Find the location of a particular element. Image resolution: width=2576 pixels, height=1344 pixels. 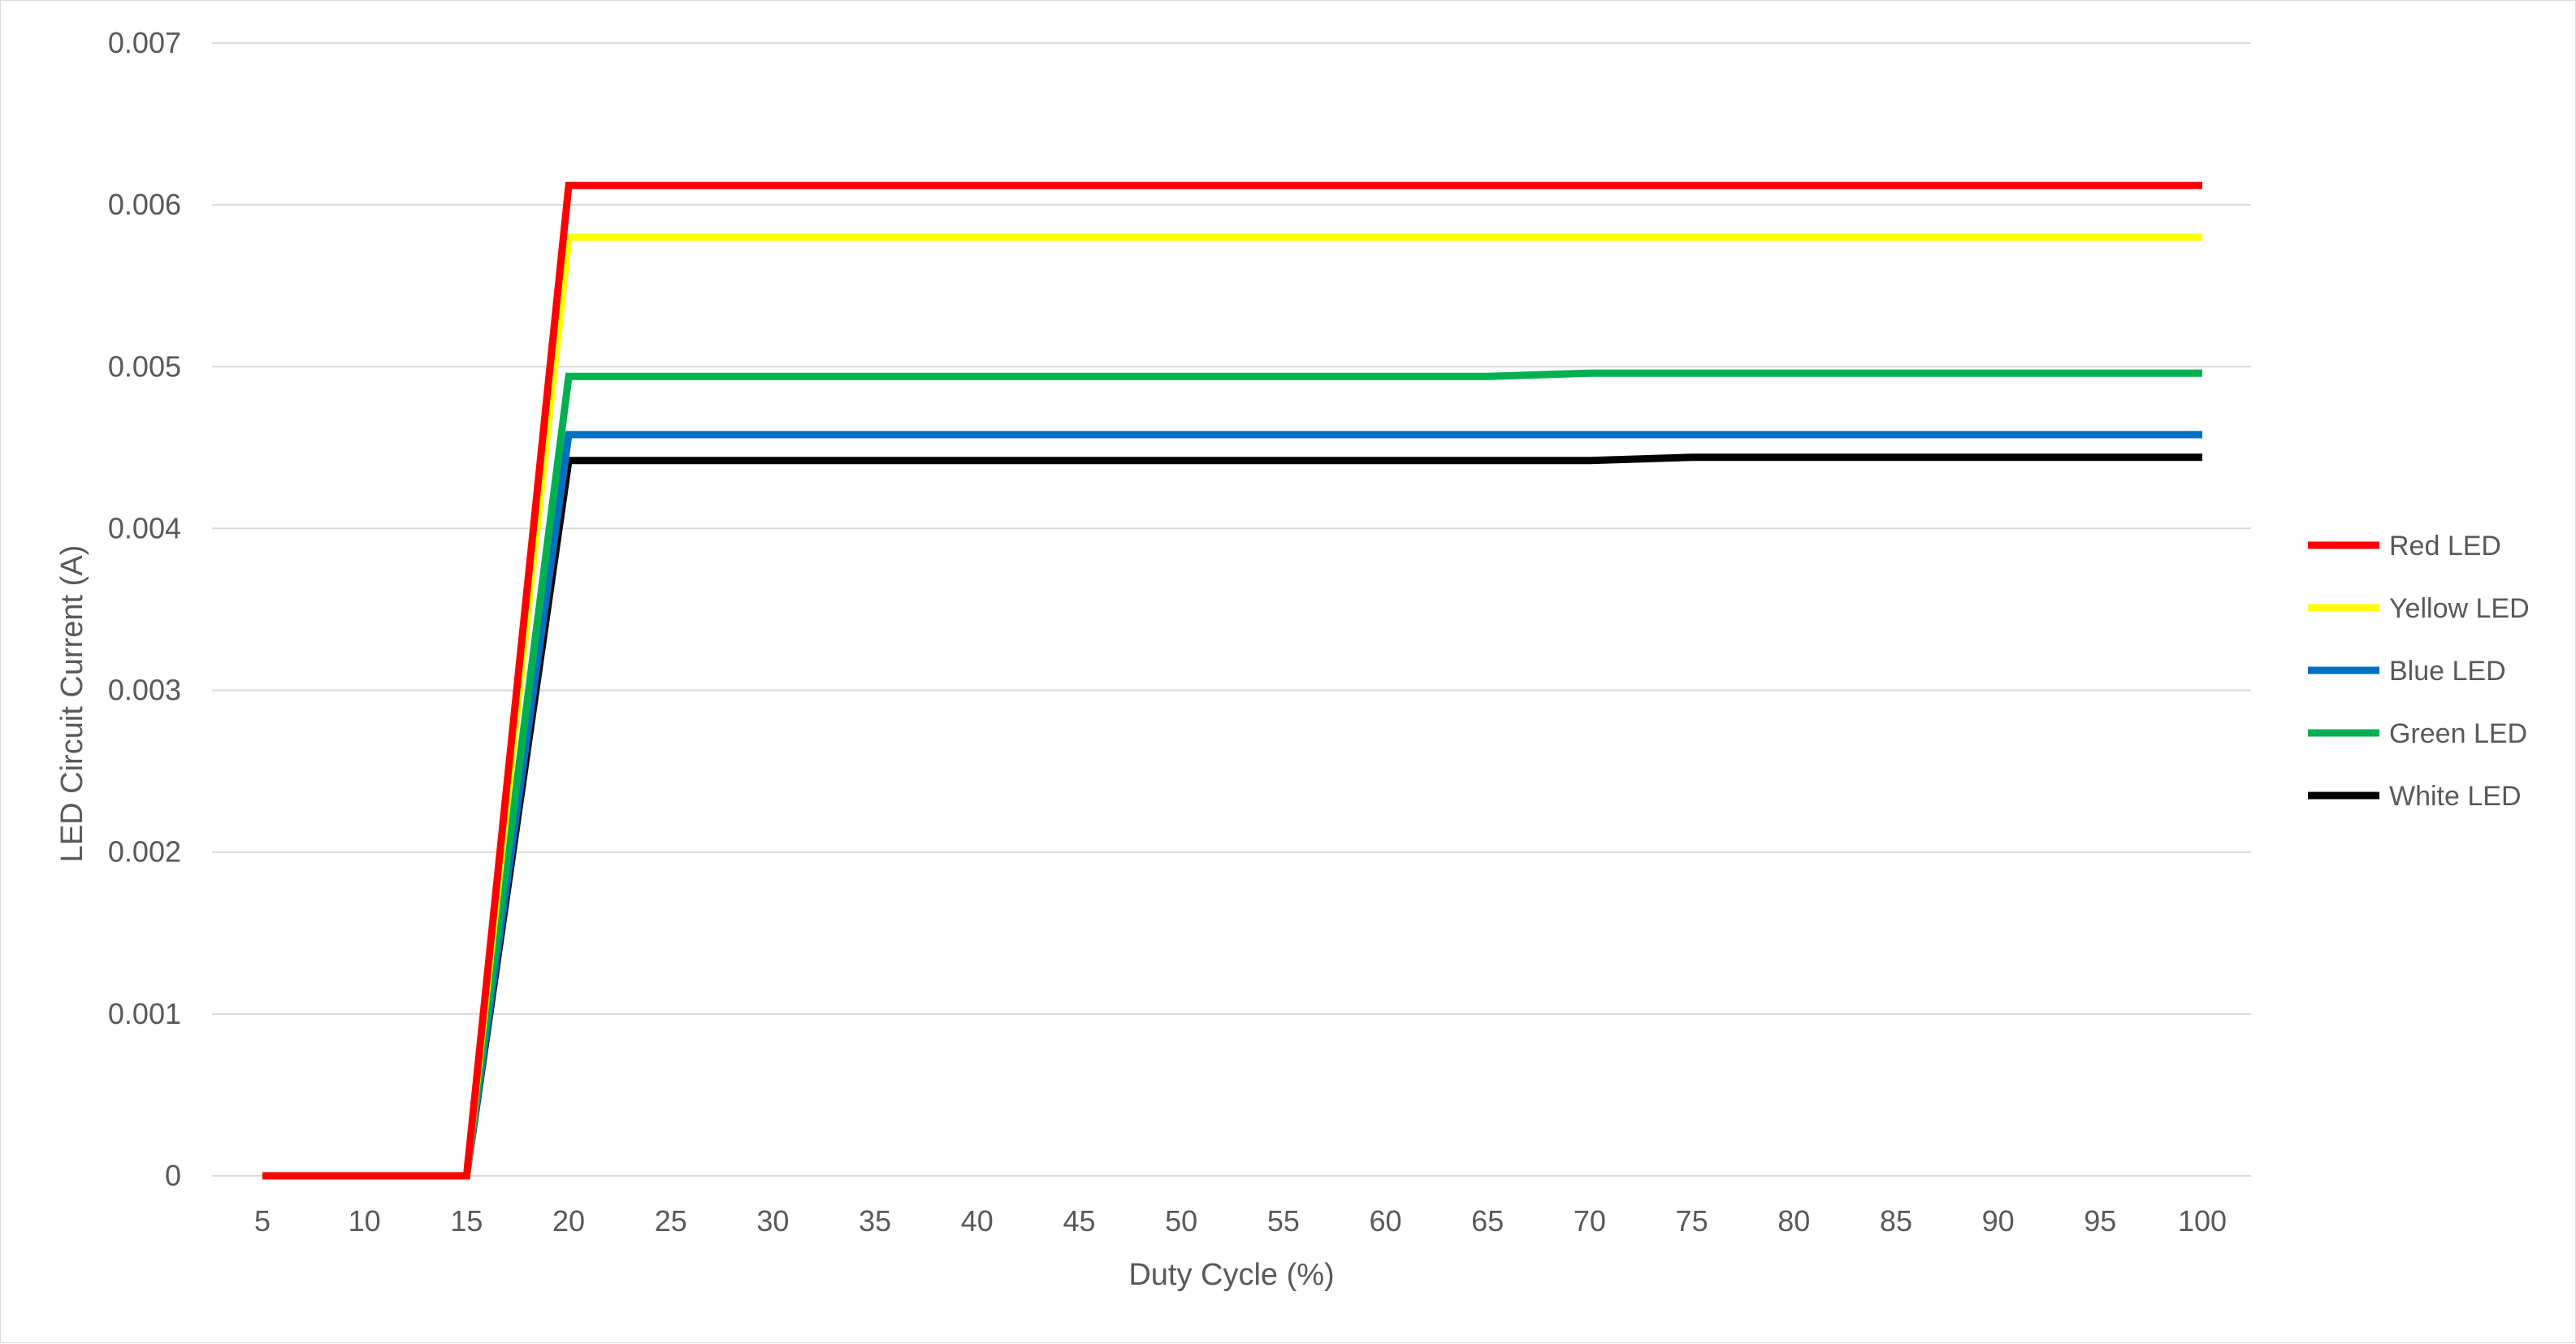

y-axis-title: LED Circuit Current (A) is located at coordinates (72, 704).